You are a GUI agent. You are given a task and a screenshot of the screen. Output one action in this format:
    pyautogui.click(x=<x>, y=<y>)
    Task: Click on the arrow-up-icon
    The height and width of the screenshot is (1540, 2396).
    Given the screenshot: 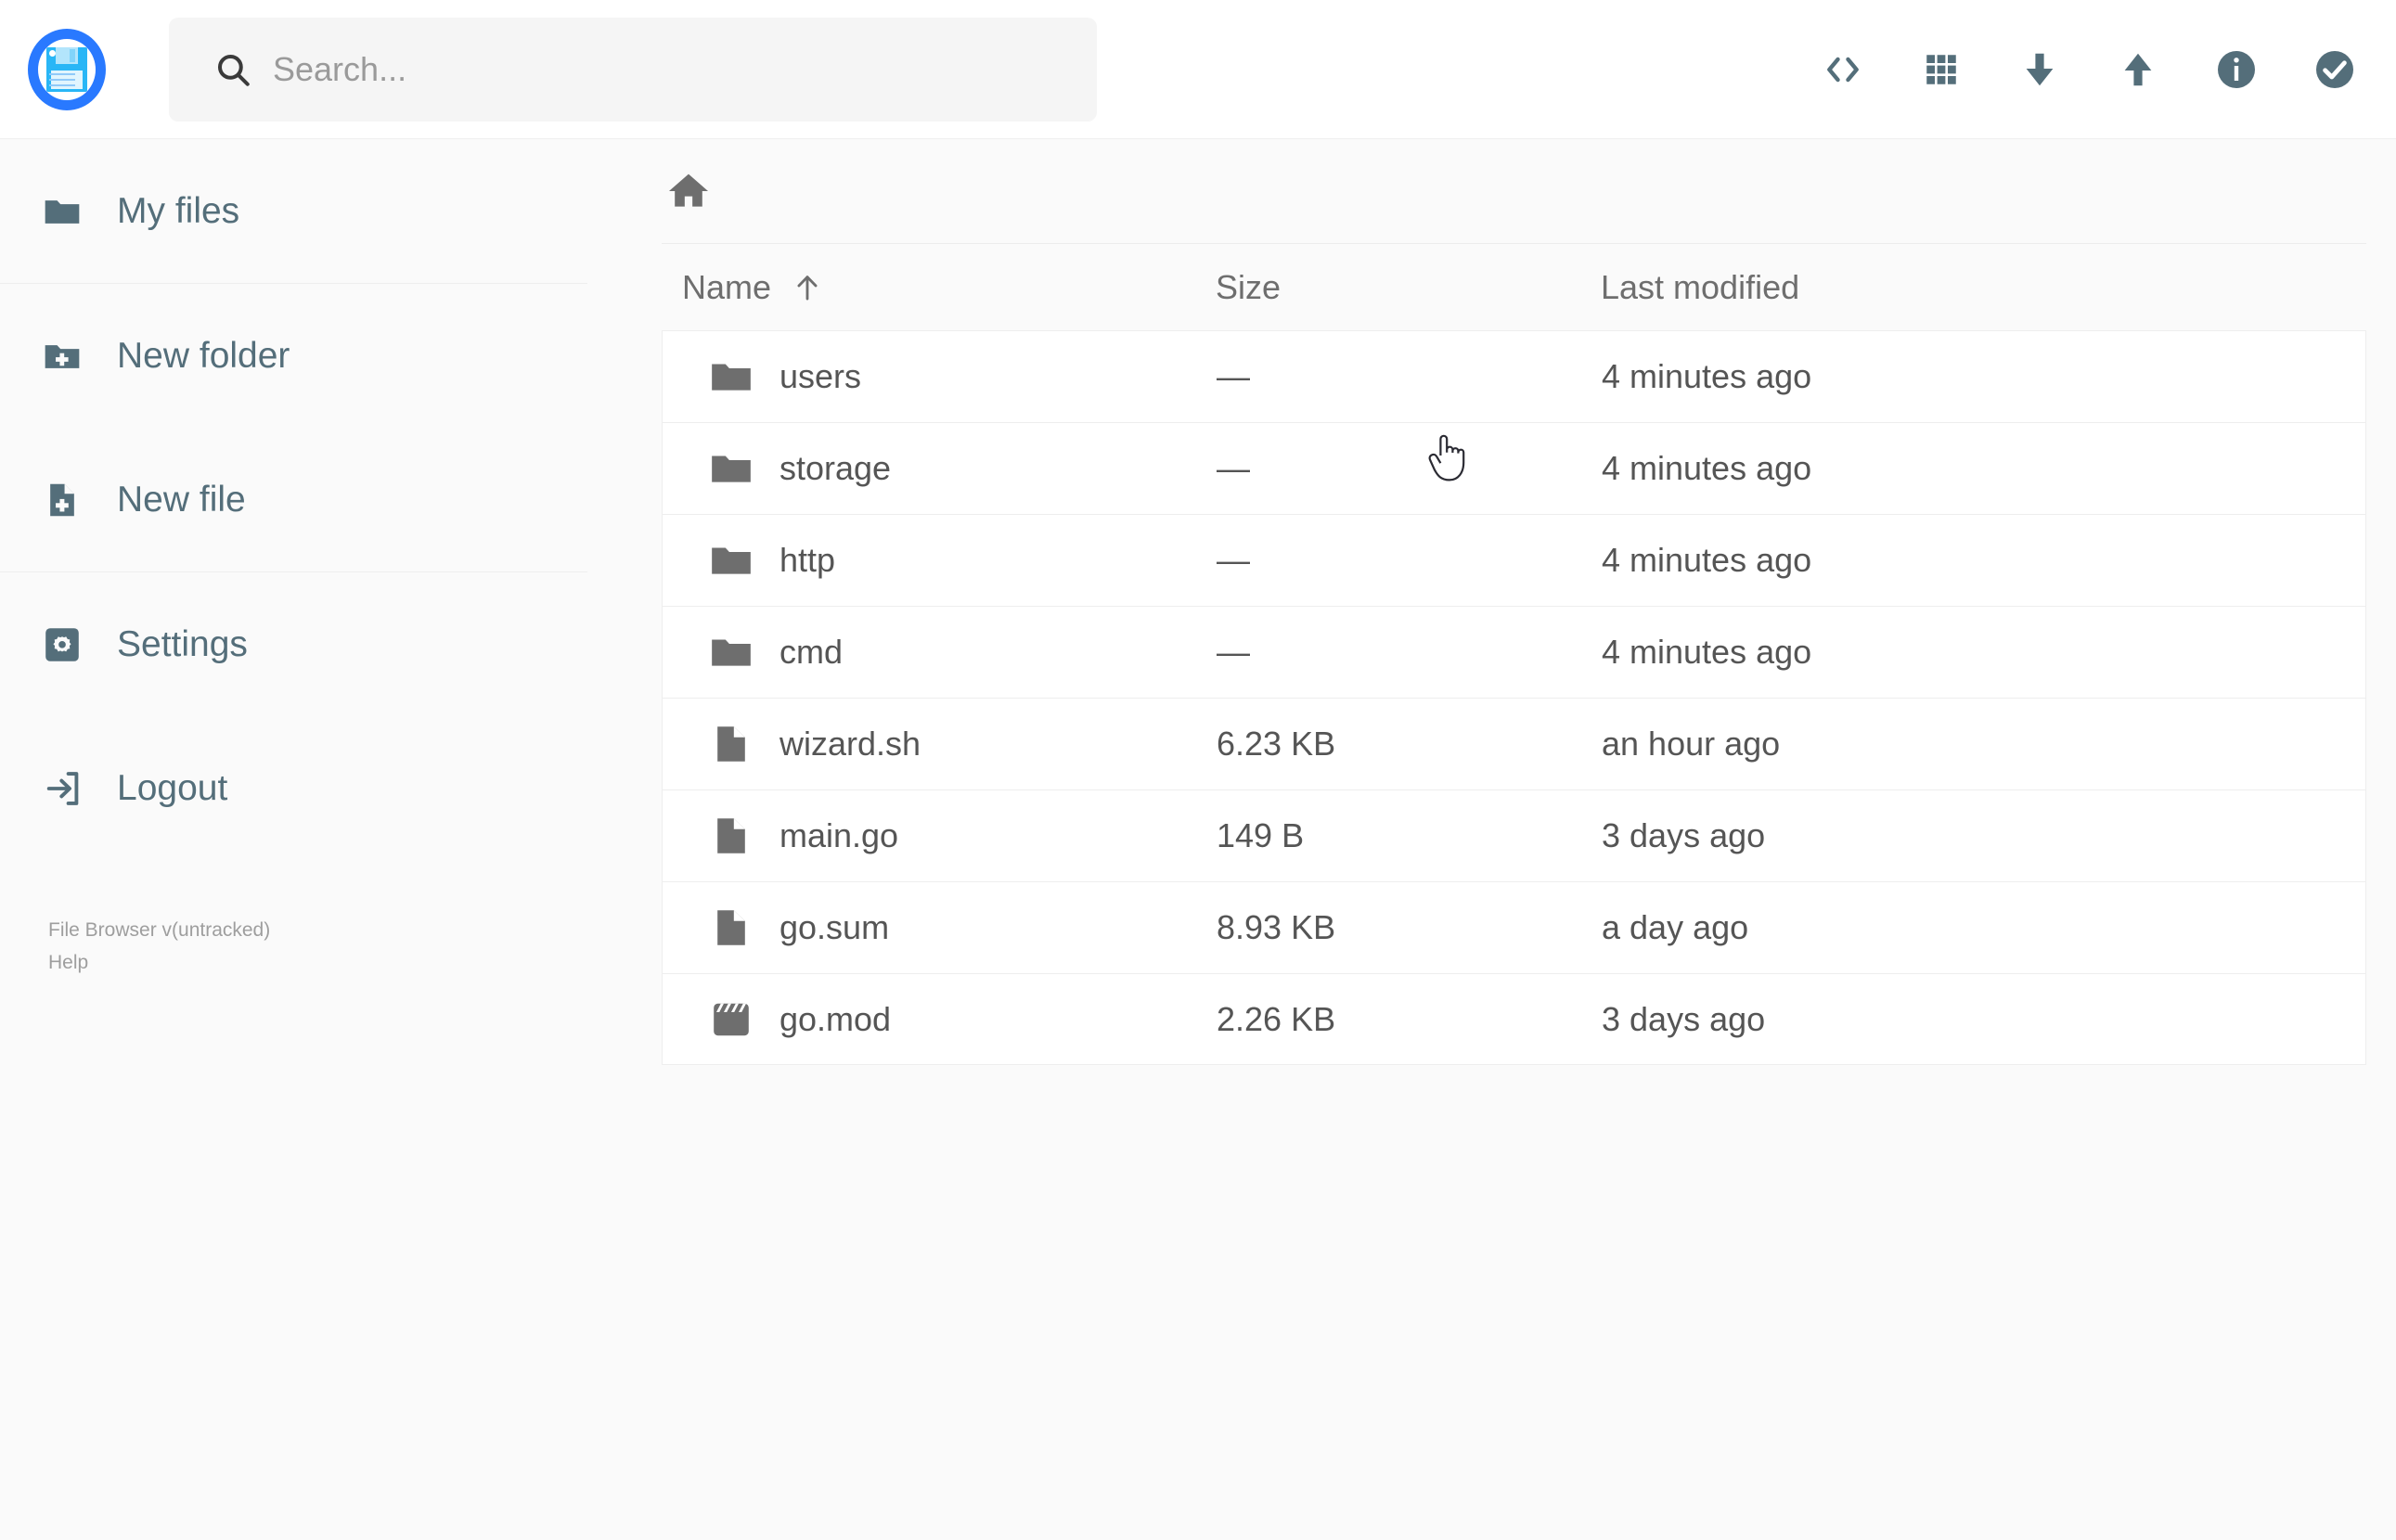 What is the action you would take?
    pyautogui.click(x=807, y=287)
    